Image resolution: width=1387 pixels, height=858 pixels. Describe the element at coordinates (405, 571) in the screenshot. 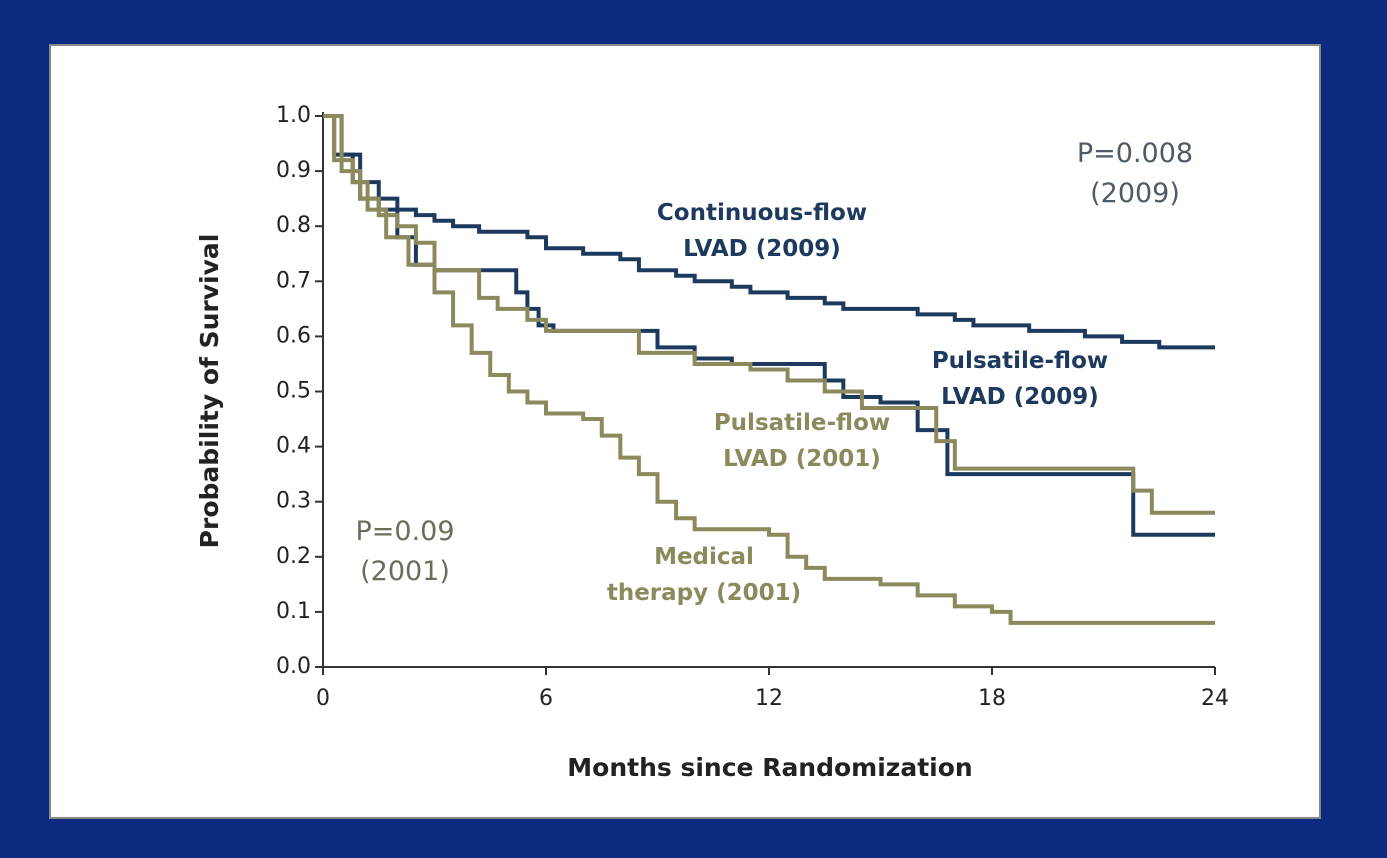

I see `p-value: (2001)` at that location.